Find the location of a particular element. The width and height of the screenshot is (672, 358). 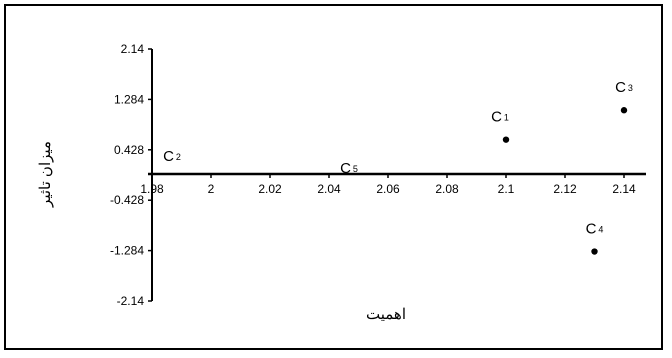

y-axis-ticks: 2.14 1.284 0.428 -0.428 -1.284 -2.14 is located at coordinates (131, 175).